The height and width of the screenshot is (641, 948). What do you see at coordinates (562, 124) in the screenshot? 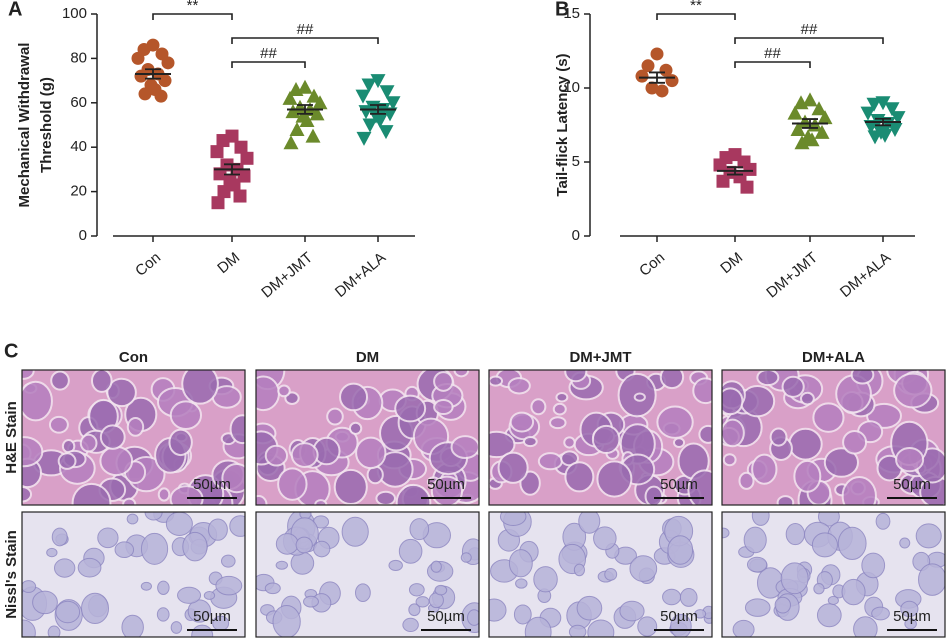
I see `y-axis-label: Tail-flick Latency (s)` at bounding box center [562, 124].